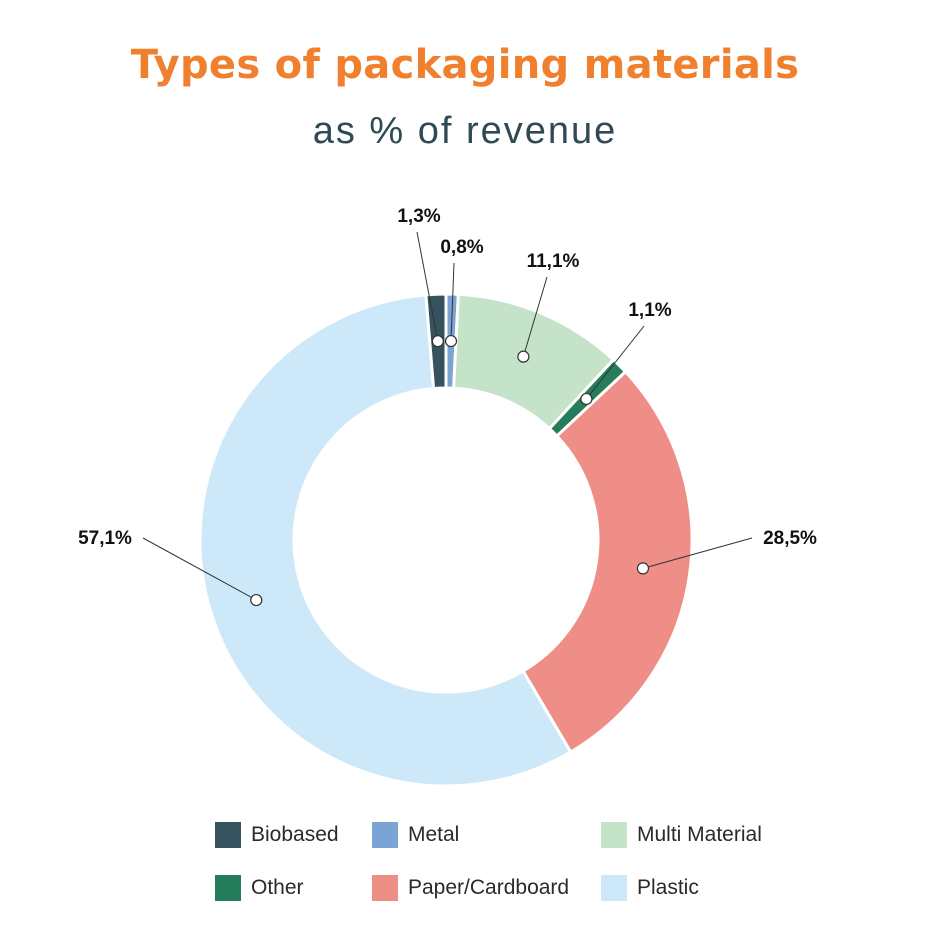  I want to click on data-label: 57,1%, so click(105, 538).